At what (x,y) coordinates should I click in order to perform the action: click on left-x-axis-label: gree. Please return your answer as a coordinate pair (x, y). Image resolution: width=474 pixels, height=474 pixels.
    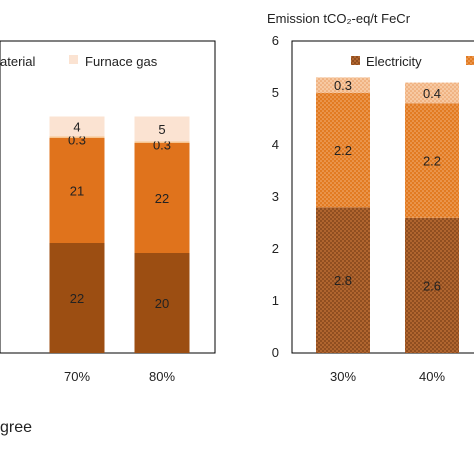
    Looking at the image, I should click on (16, 427).